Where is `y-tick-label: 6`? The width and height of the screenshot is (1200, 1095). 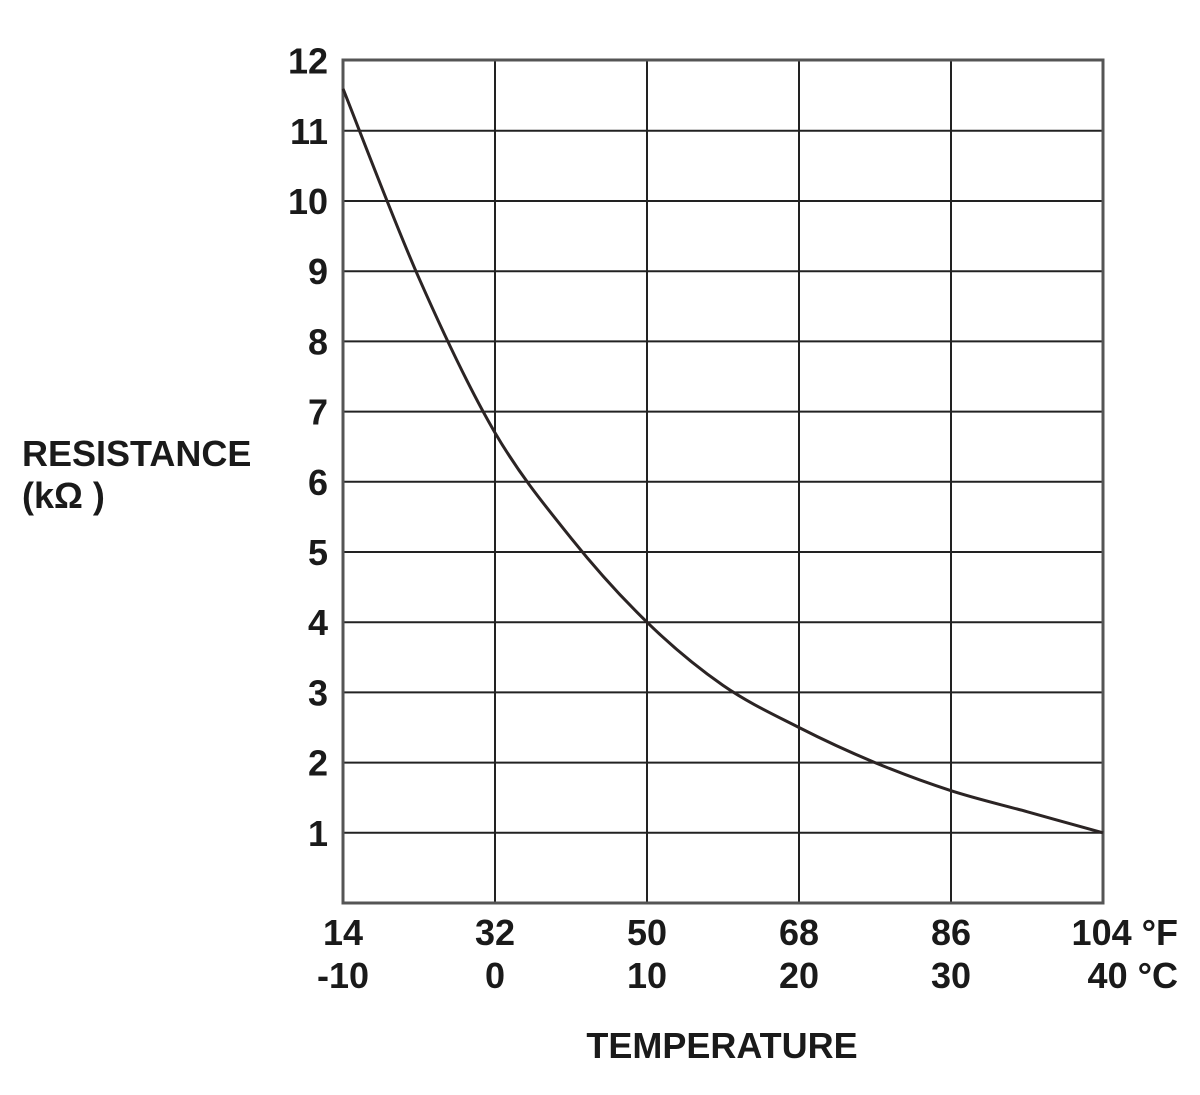 y-tick-label: 6 is located at coordinates (318, 482).